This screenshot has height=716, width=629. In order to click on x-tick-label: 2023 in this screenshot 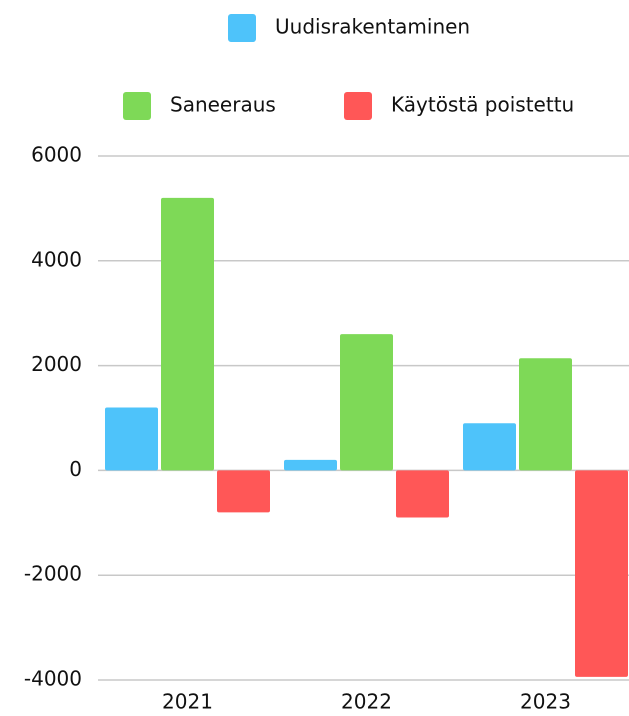, I will do `click(545, 702)`.